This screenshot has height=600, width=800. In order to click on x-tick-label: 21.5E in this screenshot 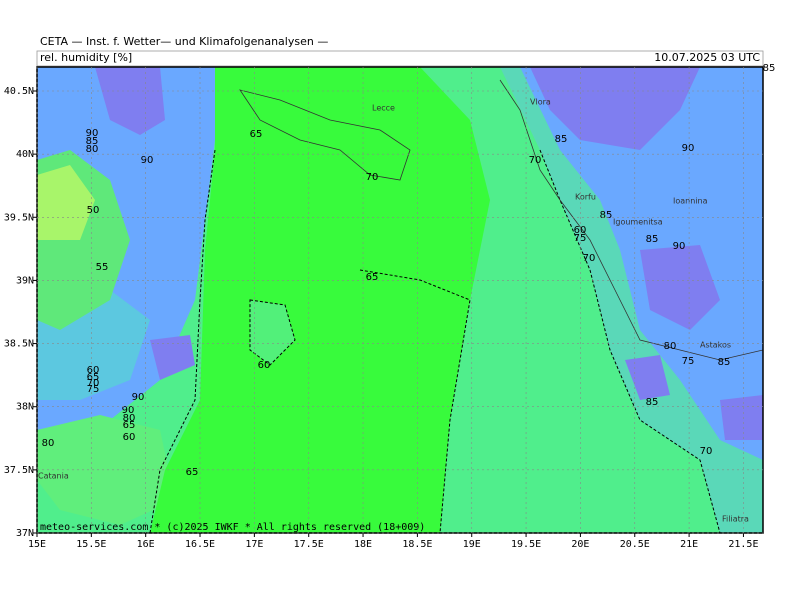, I will do `click(743, 544)`.